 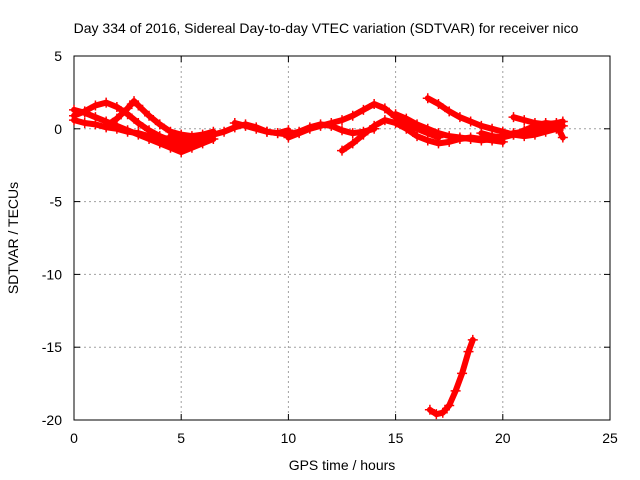 What do you see at coordinates (52, 347) in the screenshot?
I see `y-tick-label: -15` at bounding box center [52, 347].